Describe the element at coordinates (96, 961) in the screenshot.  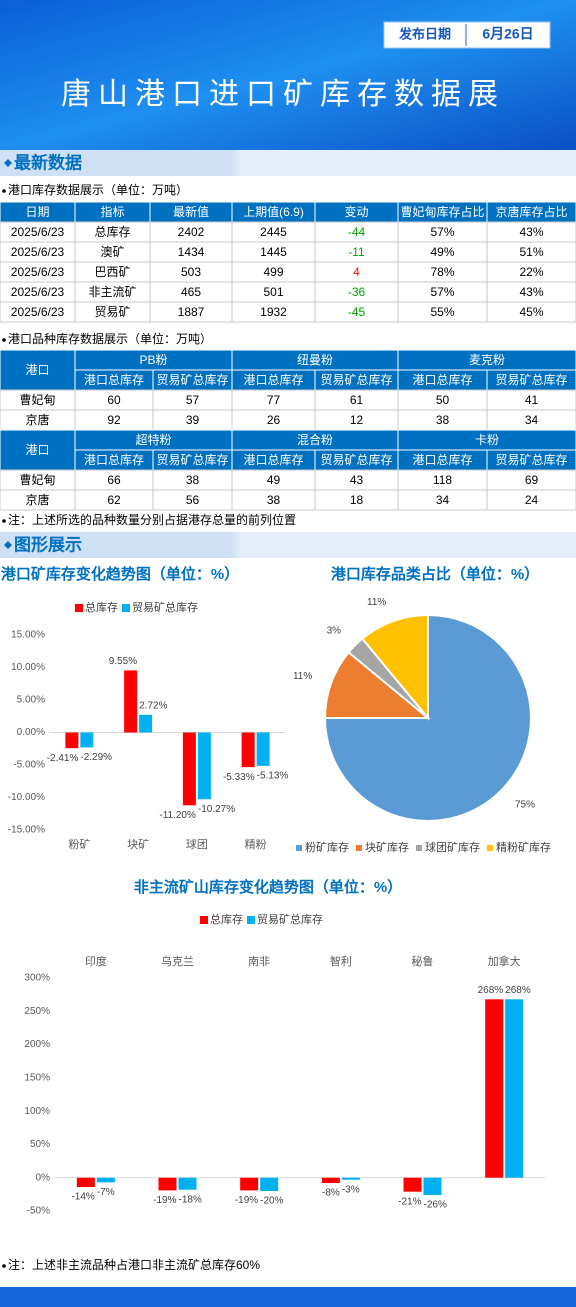
I see `x-tick-label: 印度` at that location.